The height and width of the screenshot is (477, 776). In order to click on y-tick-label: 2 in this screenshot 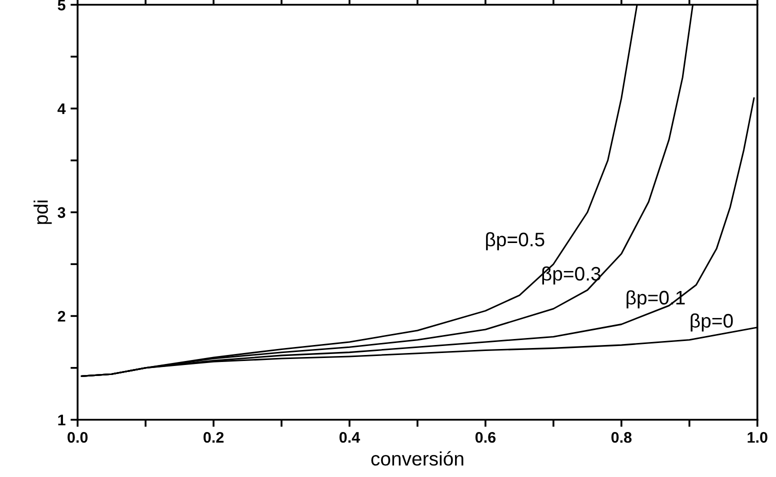, I will do `click(62, 316)`.